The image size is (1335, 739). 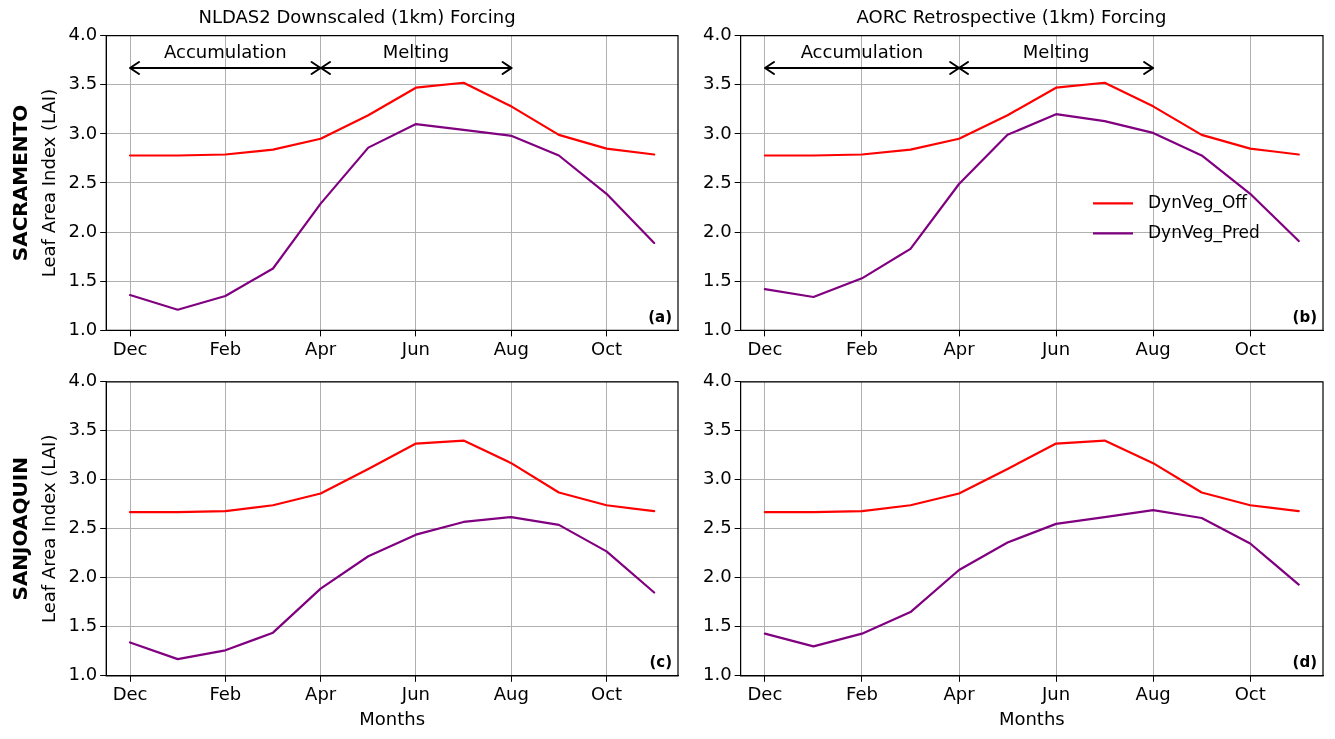 I want to click on chart-title: NLDAS2 Downscaled (1km) Forcing, so click(x=357, y=17).